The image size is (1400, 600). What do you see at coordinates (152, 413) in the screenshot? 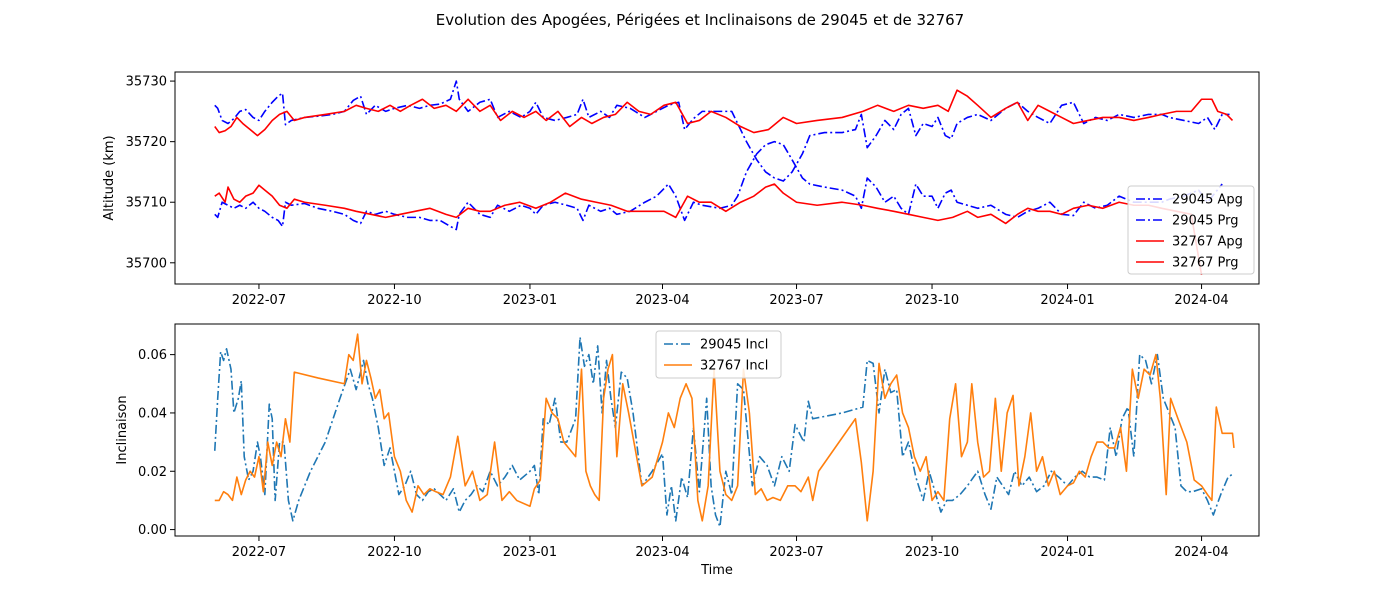
I see `y-tick-label: 0.04` at bounding box center [152, 413].